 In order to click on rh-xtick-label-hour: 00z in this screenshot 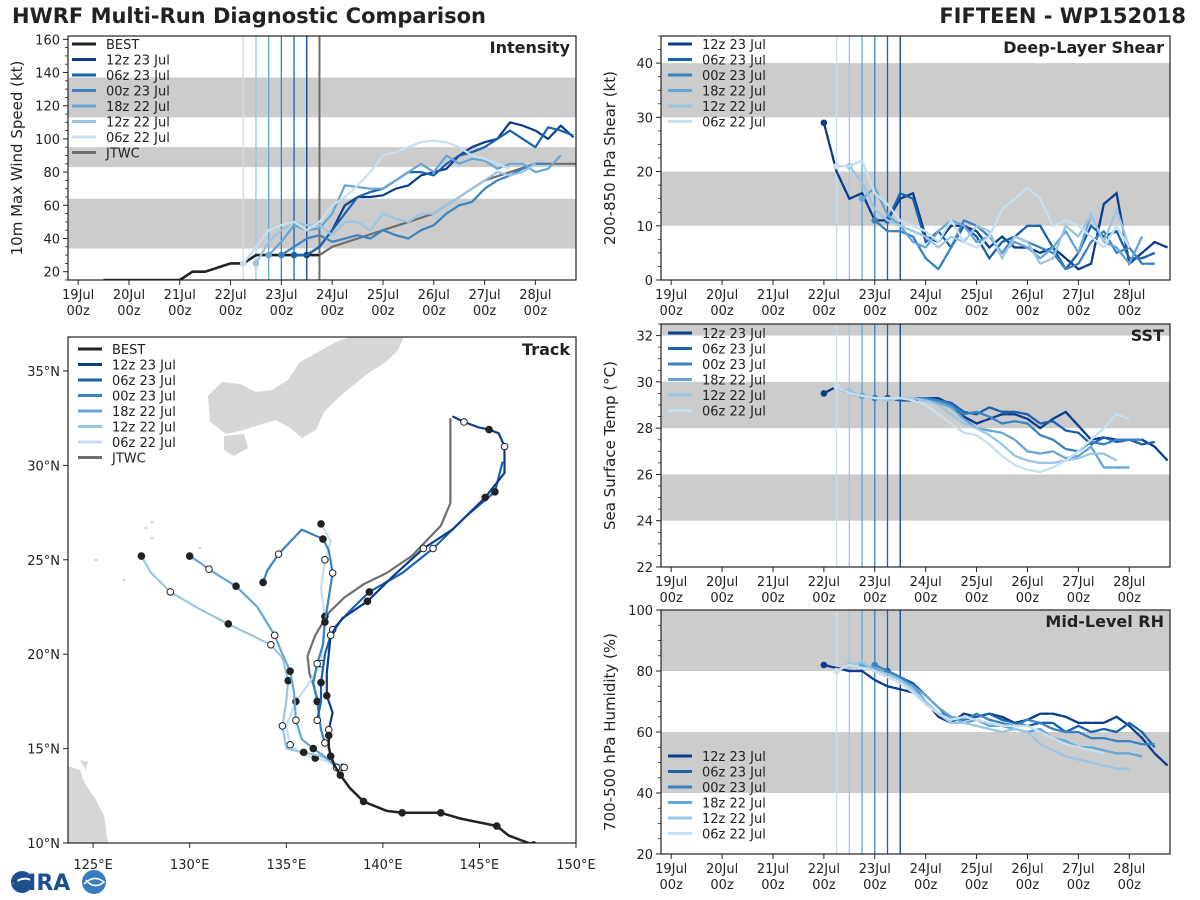, I will do `click(824, 885)`.